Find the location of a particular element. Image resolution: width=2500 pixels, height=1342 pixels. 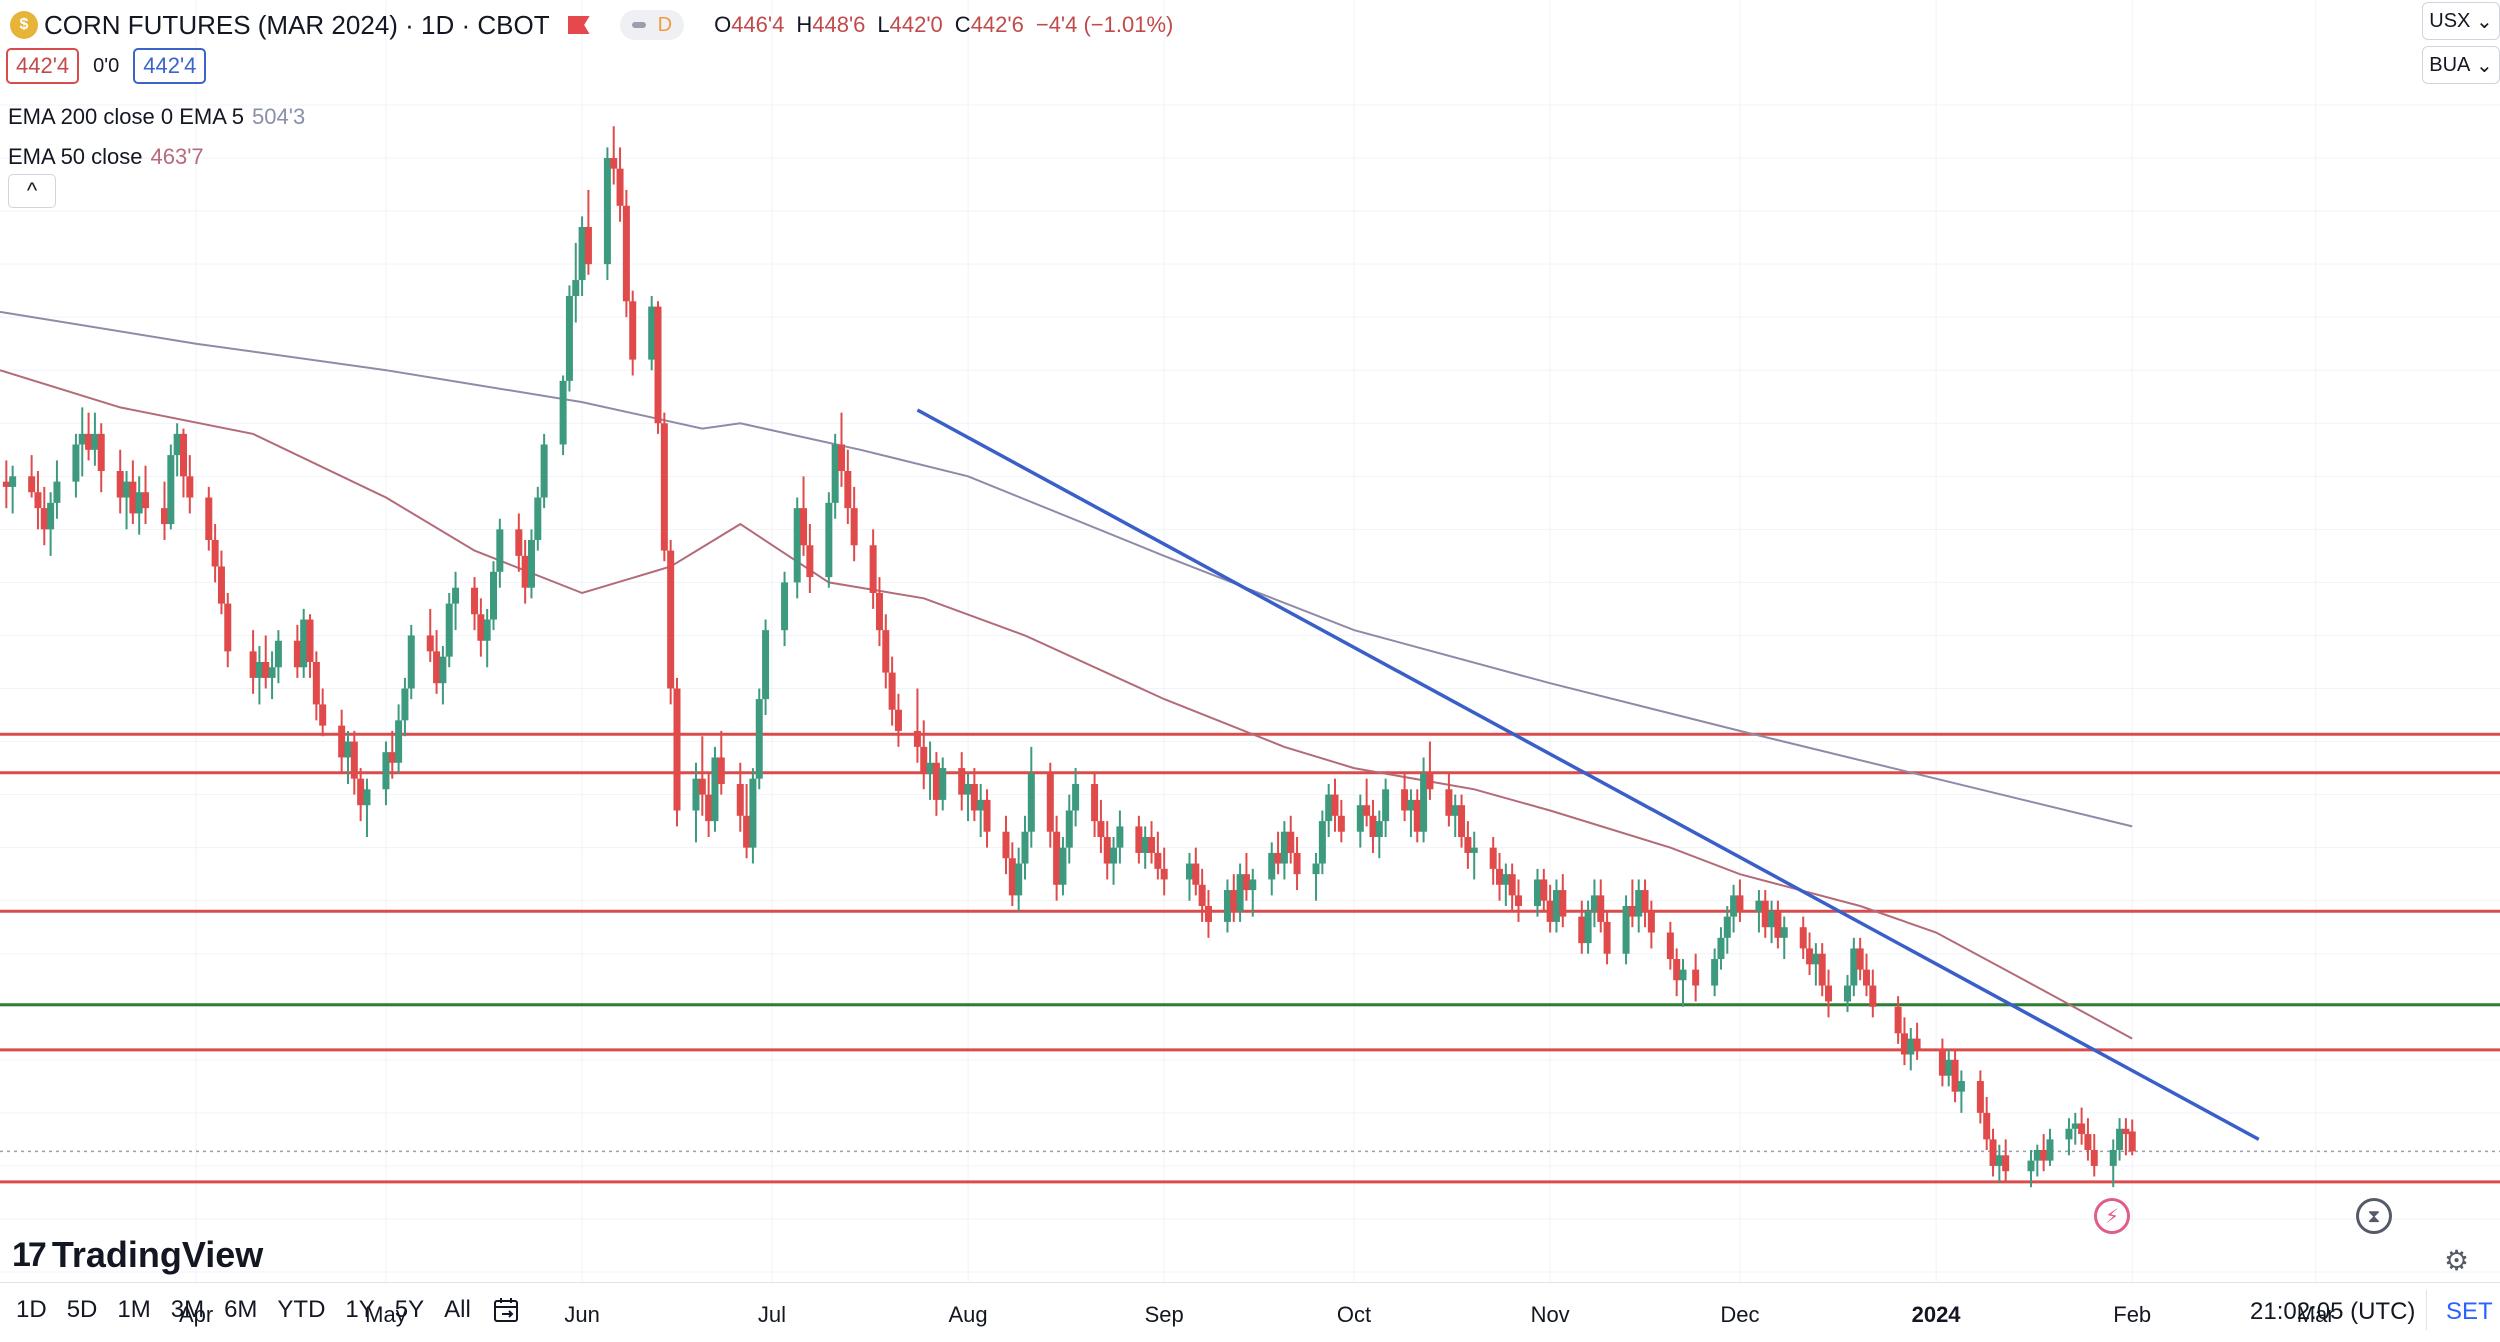

ema200-legend: EMA 200 close 0 EMA 5 504'3 is located at coordinates (156, 117).